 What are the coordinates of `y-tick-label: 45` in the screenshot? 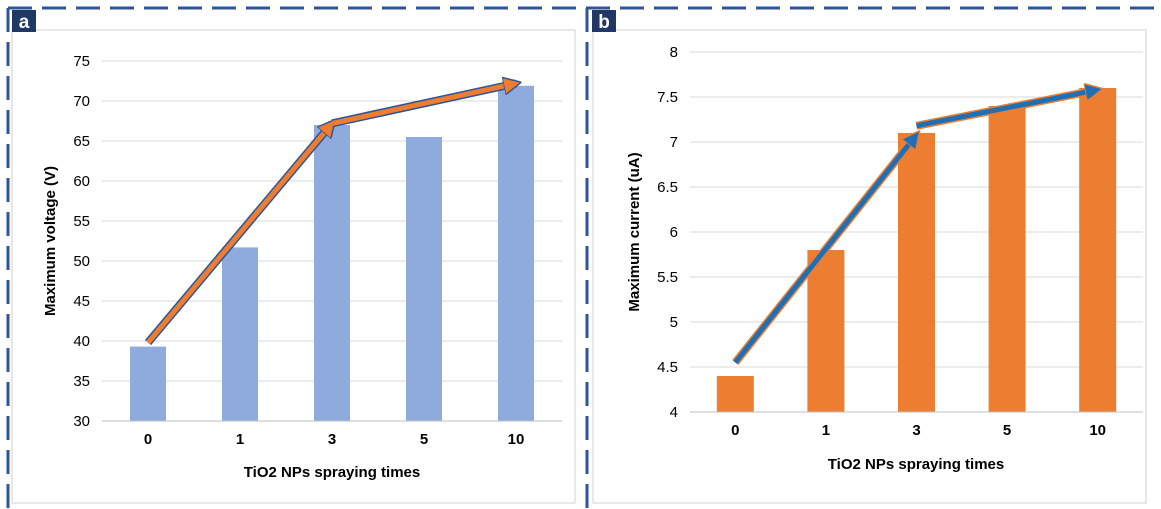 It's located at (81, 301).